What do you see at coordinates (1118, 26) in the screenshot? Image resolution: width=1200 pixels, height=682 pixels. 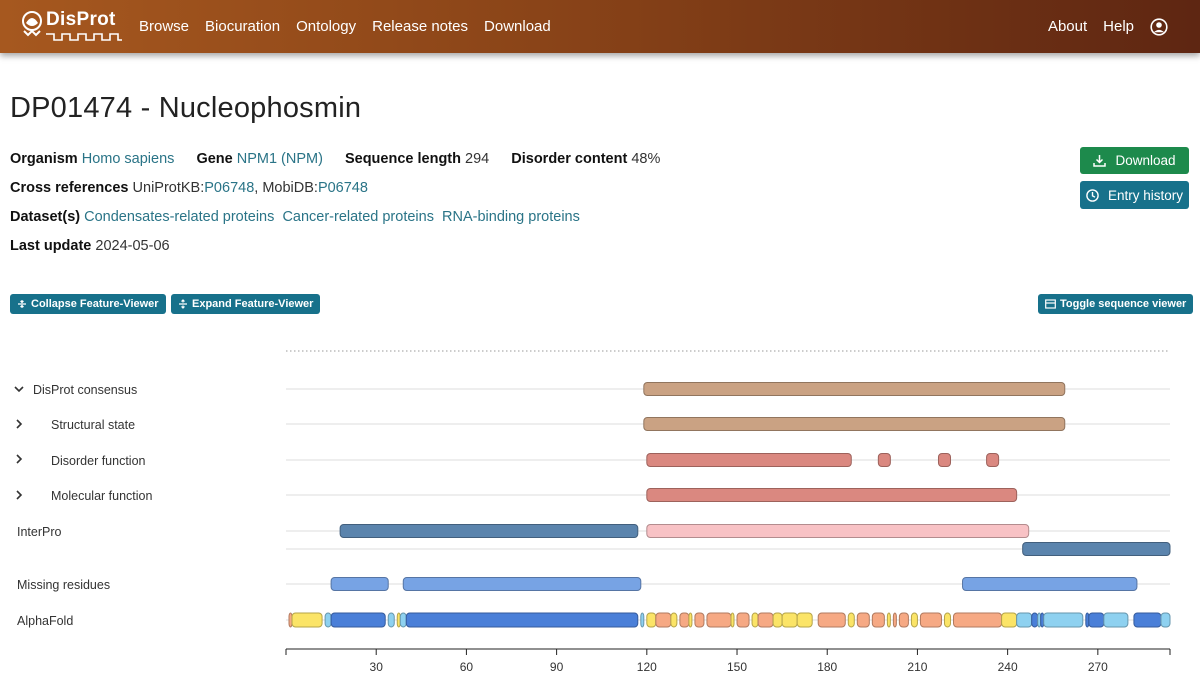 I see `nav-help: Help` at bounding box center [1118, 26].